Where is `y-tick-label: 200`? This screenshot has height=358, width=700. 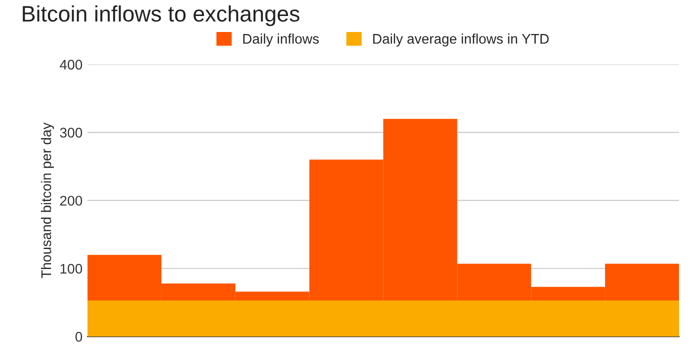
y-tick-label: 200 is located at coordinates (71, 201).